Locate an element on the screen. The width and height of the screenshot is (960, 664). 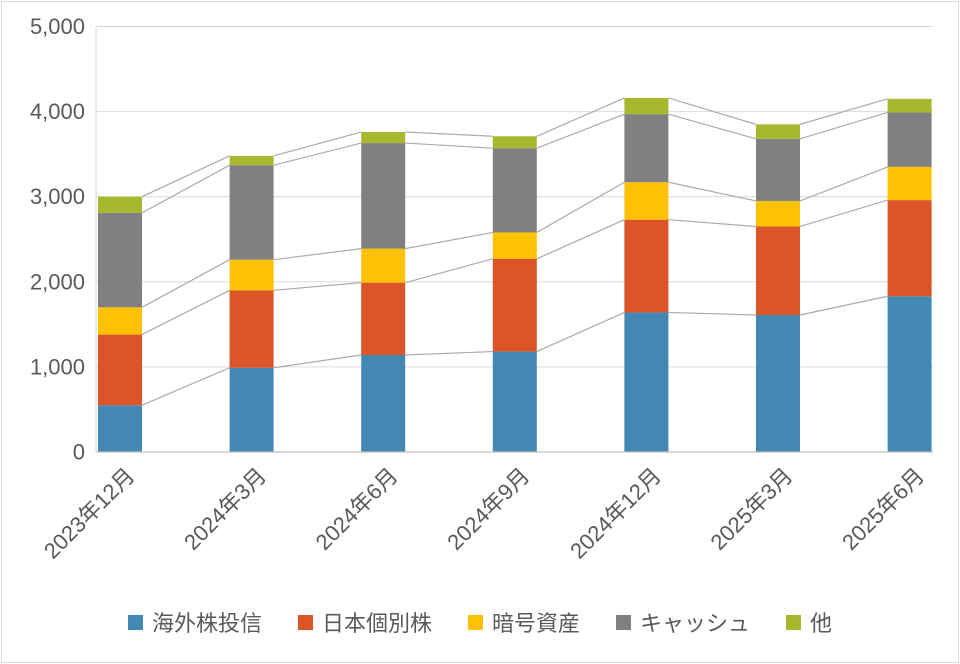
legend-label: 他 is located at coordinates (821, 623).